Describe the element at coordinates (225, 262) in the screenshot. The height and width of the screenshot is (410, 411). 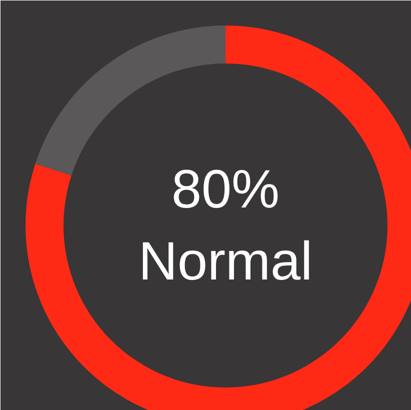
I see `text: Normal` at that location.